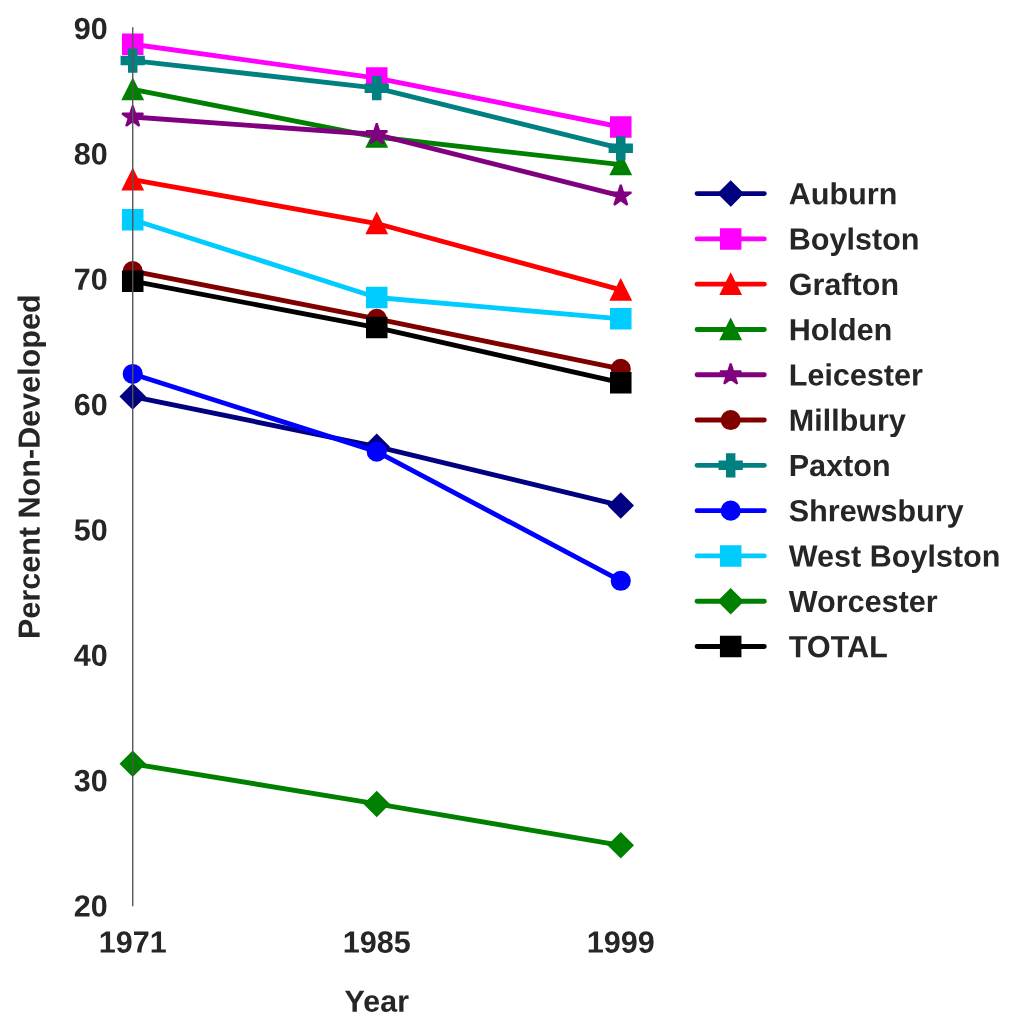  Describe the element at coordinates (876, 513) in the screenshot. I see `legend-label: Shrewsbury` at that location.